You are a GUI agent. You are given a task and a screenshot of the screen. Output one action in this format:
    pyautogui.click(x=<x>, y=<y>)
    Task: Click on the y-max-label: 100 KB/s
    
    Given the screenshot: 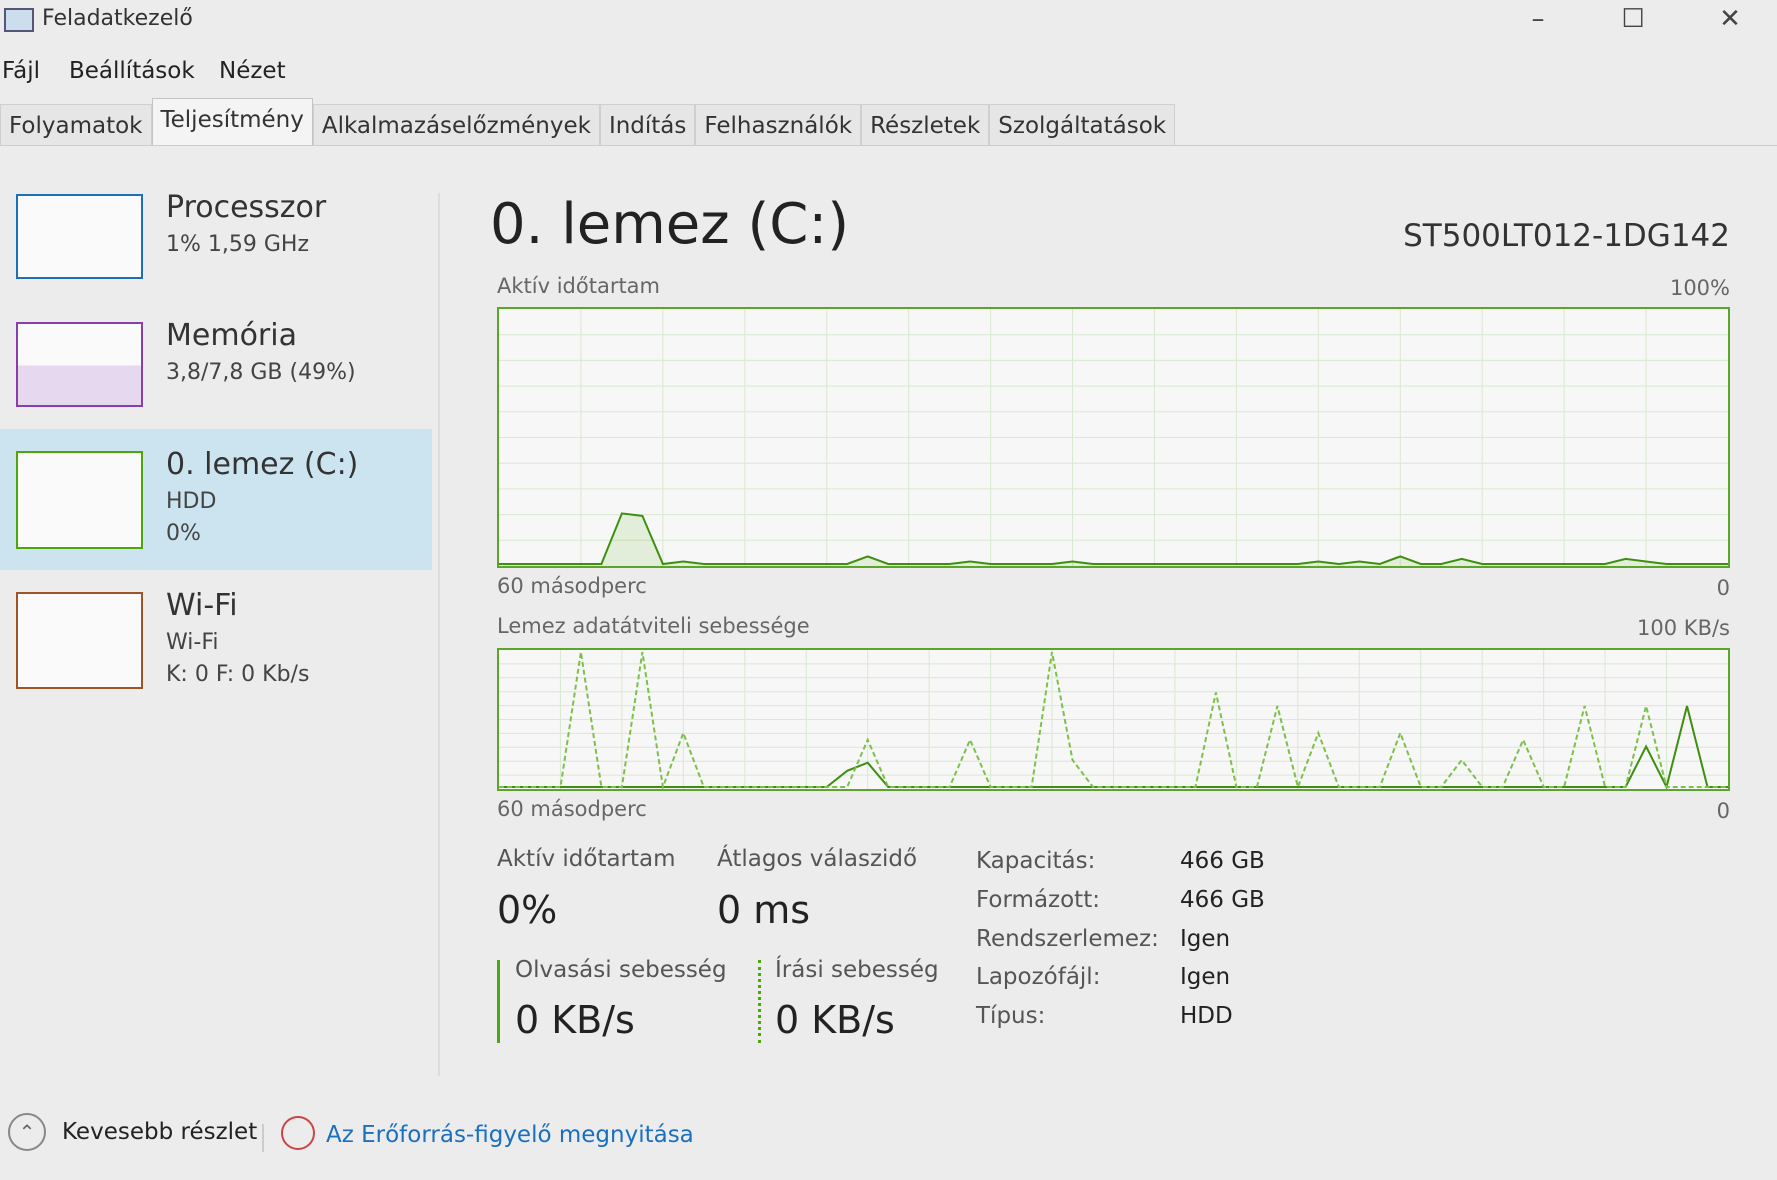 What is the action you would take?
    pyautogui.click(x=1683, y=628)
    